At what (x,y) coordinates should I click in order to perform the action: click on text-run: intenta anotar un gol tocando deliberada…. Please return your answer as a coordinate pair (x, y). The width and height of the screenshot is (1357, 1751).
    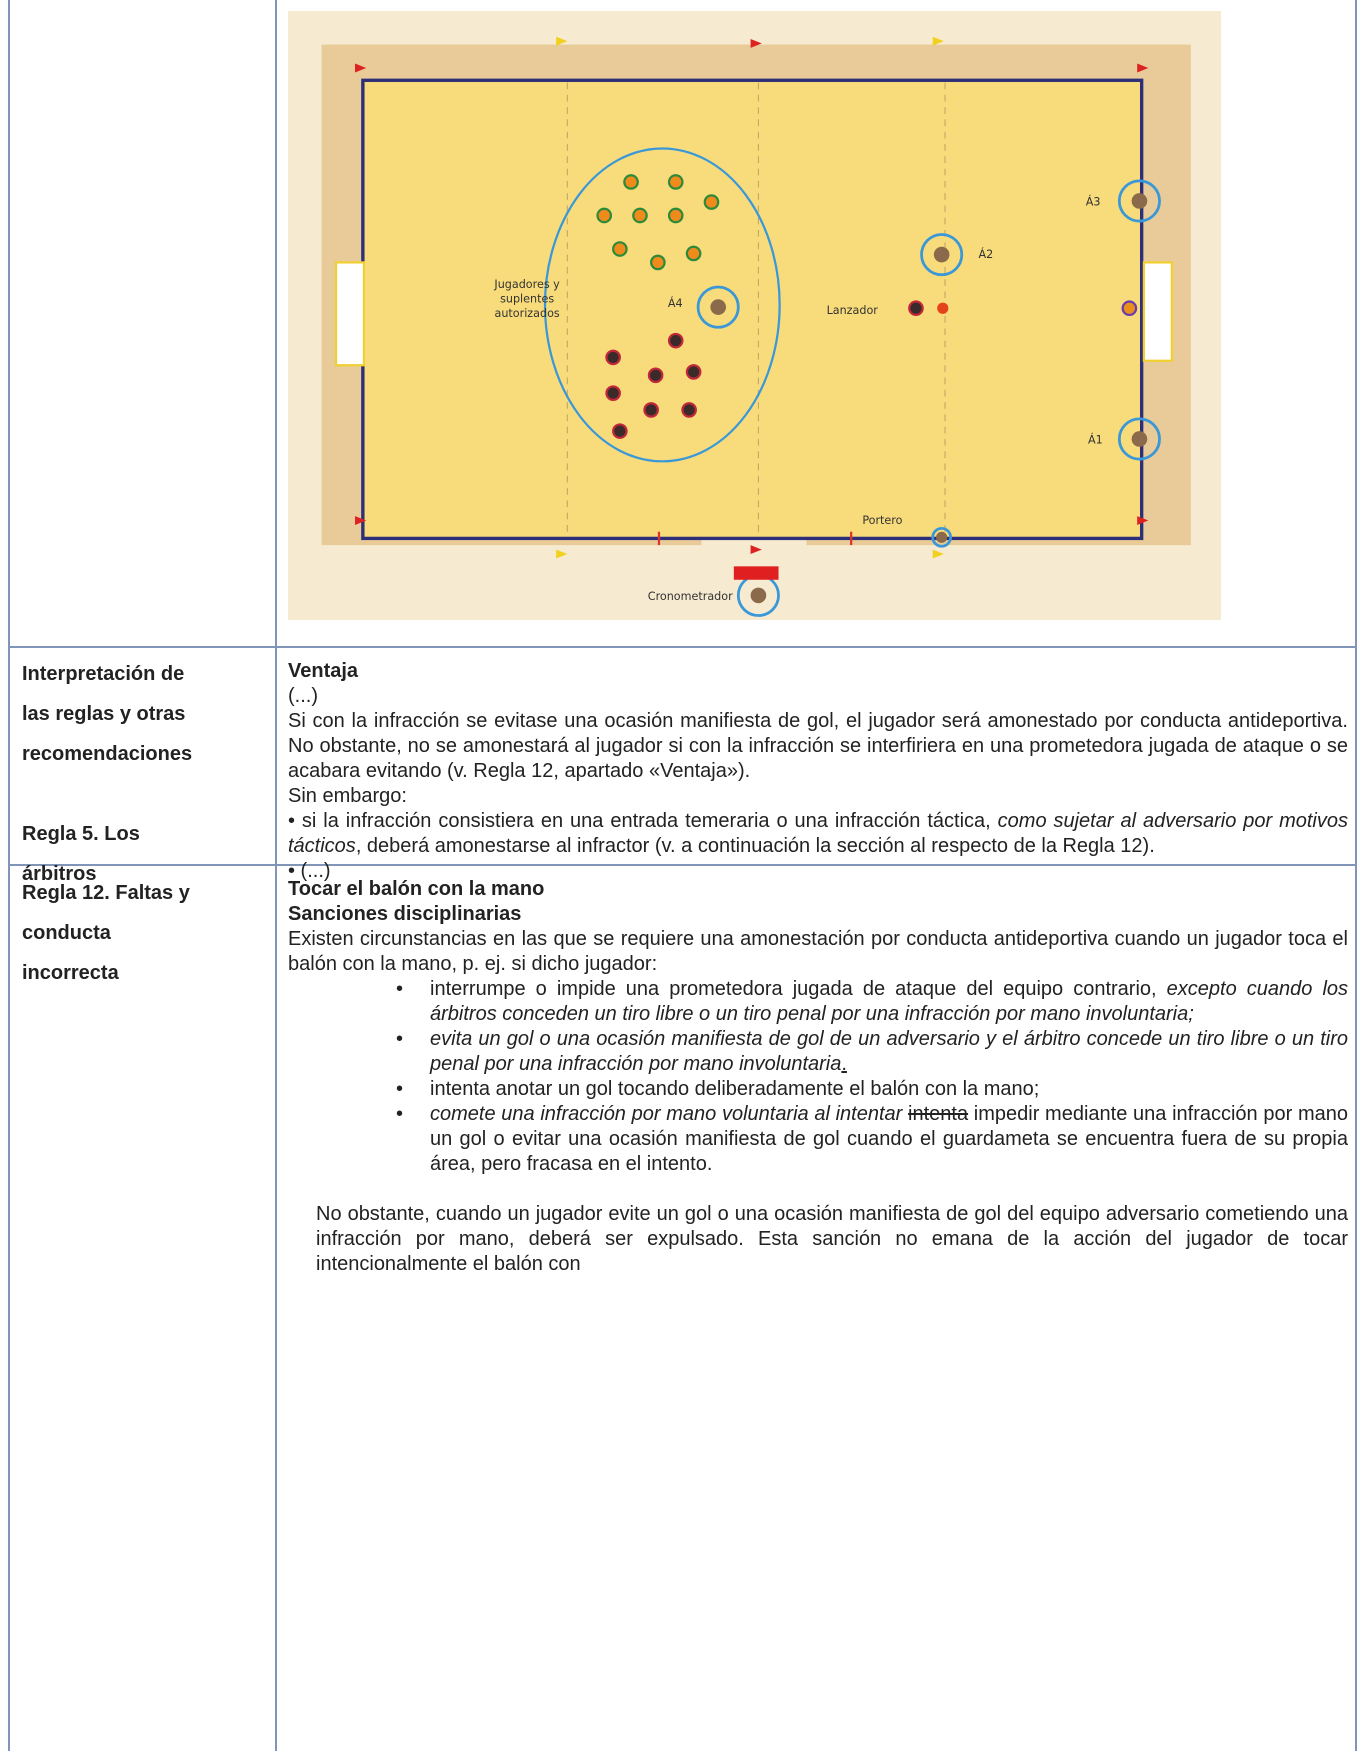
    Looking at the image, I should click on (735, 1089).